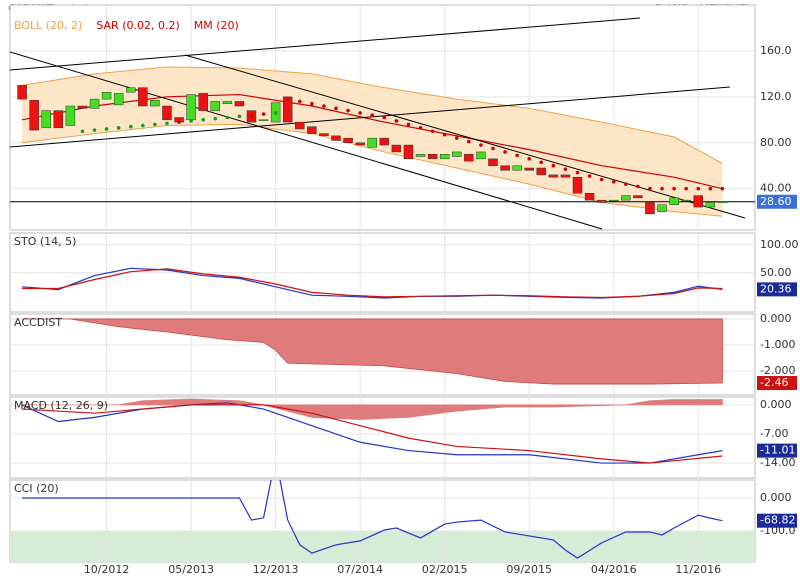 The image size is (800, 580). Describe the element at coordinates (776, 188) in the screenshot. I see `y-tick-label: 40.00` at that location.